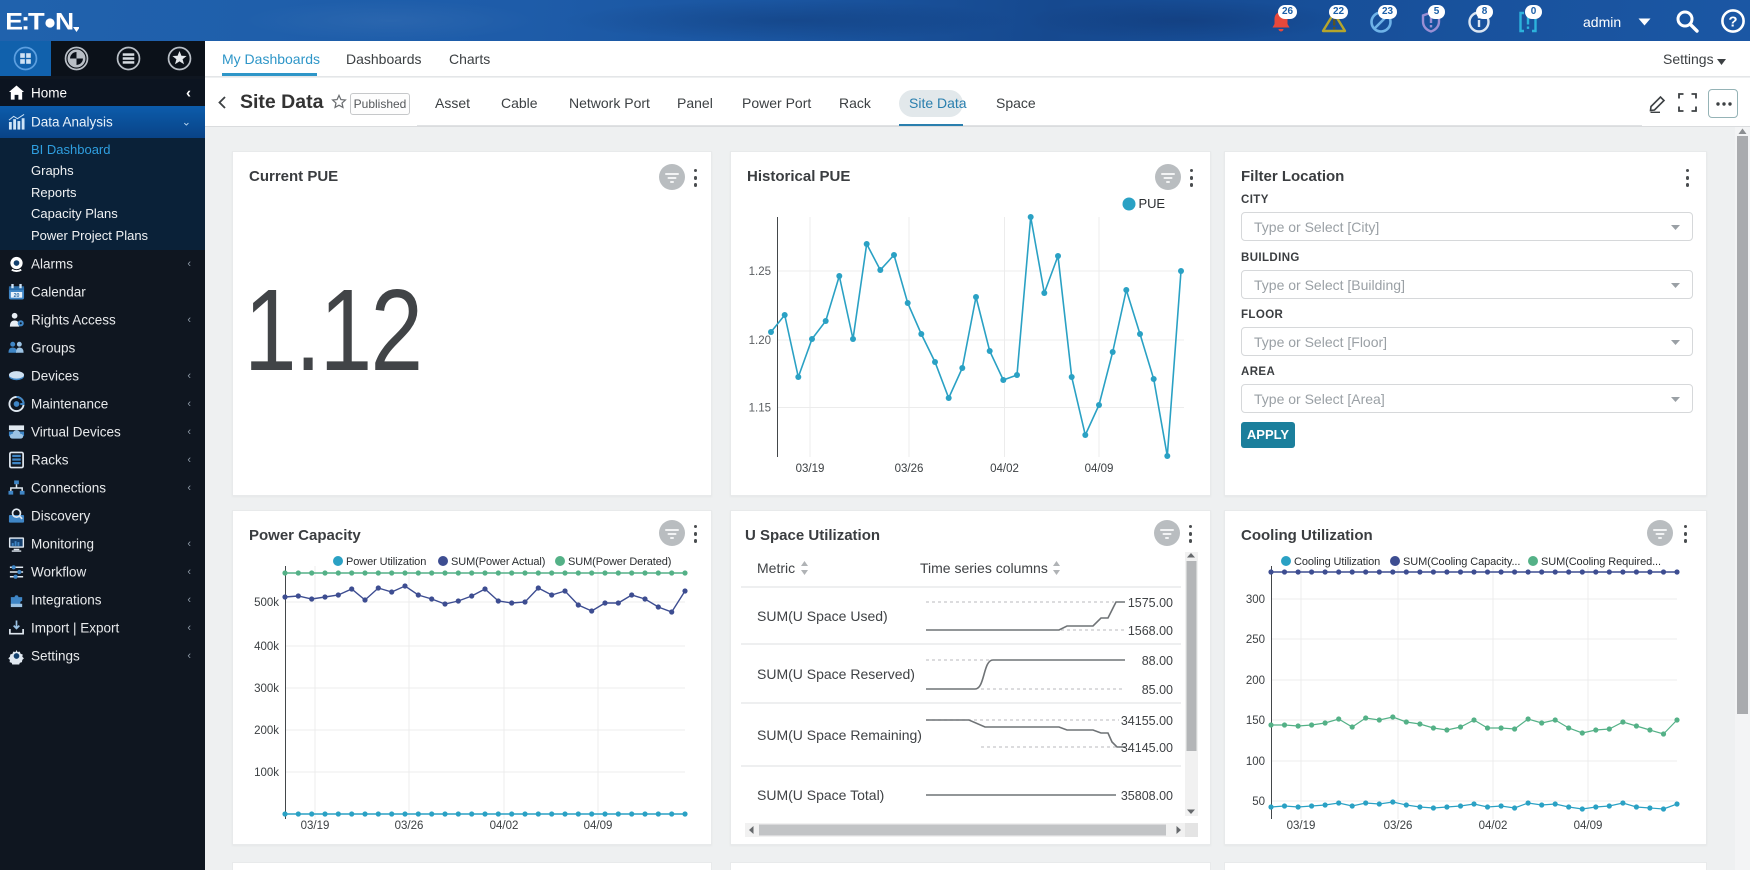 The image size is (1750, 870). Describe the element at coordinates (1152, 203) in the screenshot. I see `svg-text: PUE` at that location.